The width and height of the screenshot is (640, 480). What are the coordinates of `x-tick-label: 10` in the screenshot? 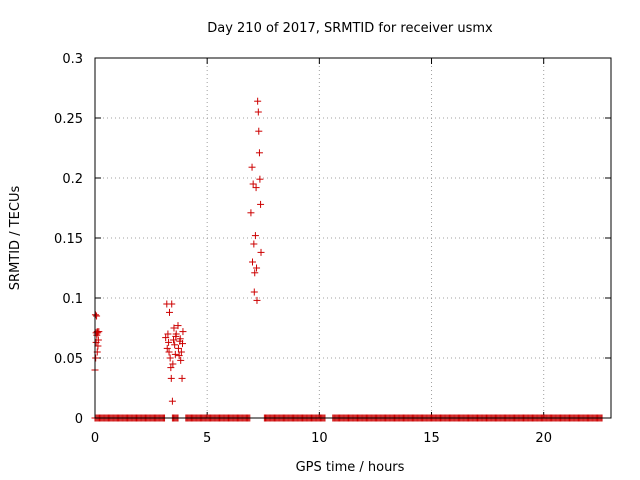 It's located at (319, 438).